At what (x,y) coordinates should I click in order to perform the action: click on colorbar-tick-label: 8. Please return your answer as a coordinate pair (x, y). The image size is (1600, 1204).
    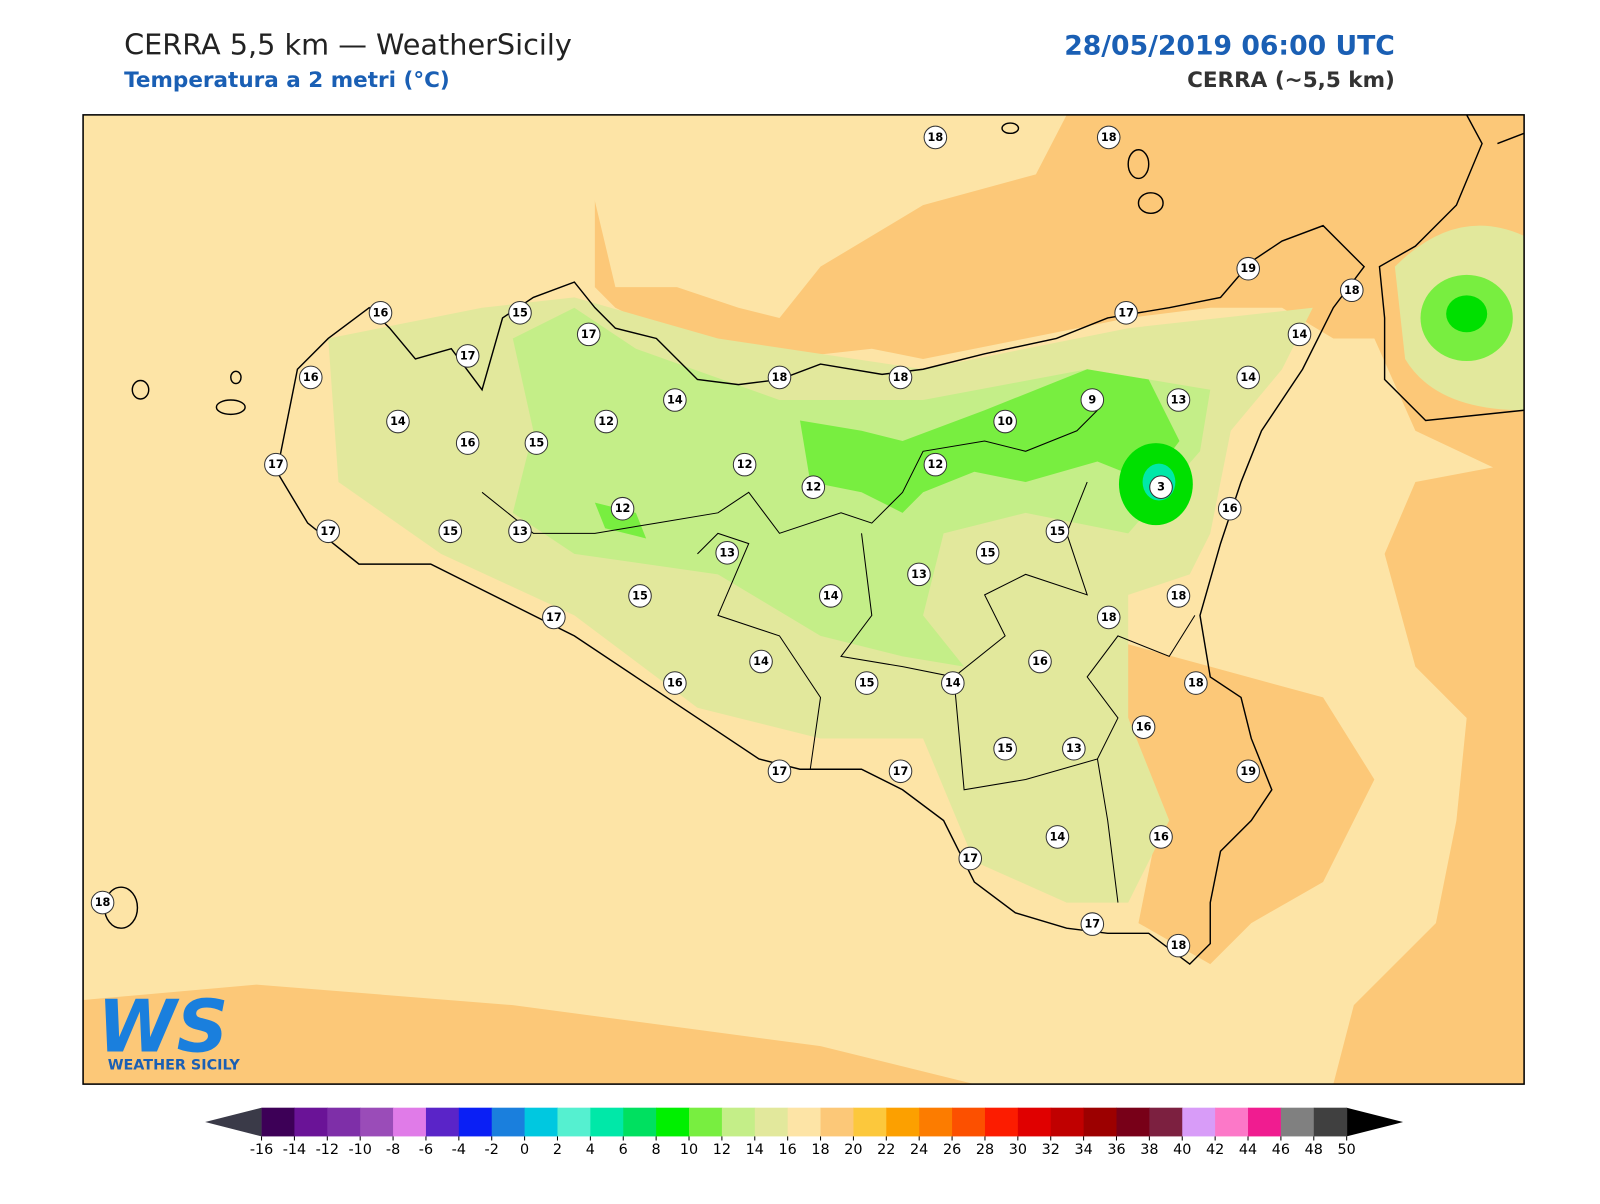
    Looking at the image, I should click on (656, 1150).